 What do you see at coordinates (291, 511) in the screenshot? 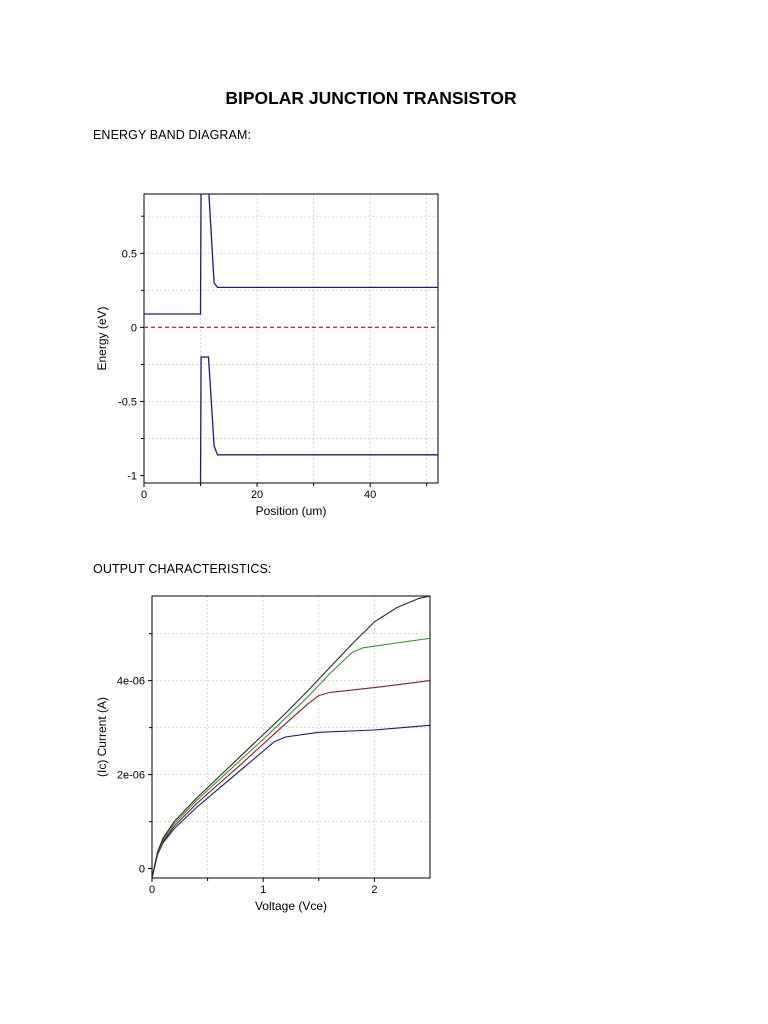
I see `energy-band-x-axis-label: Position (um)` at bounding box center [291, 511].